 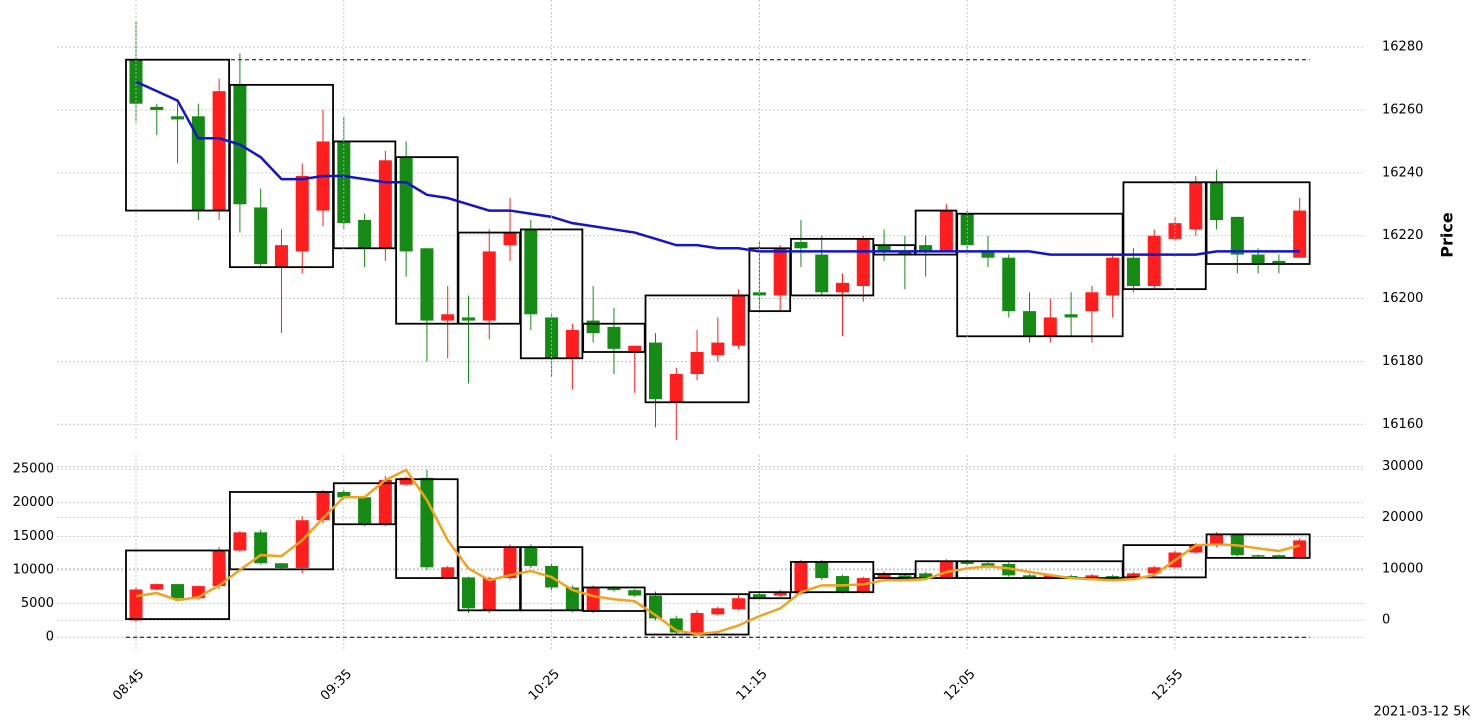 I want to click on y-tick-label: 16240, so click(x=1402, y=172).